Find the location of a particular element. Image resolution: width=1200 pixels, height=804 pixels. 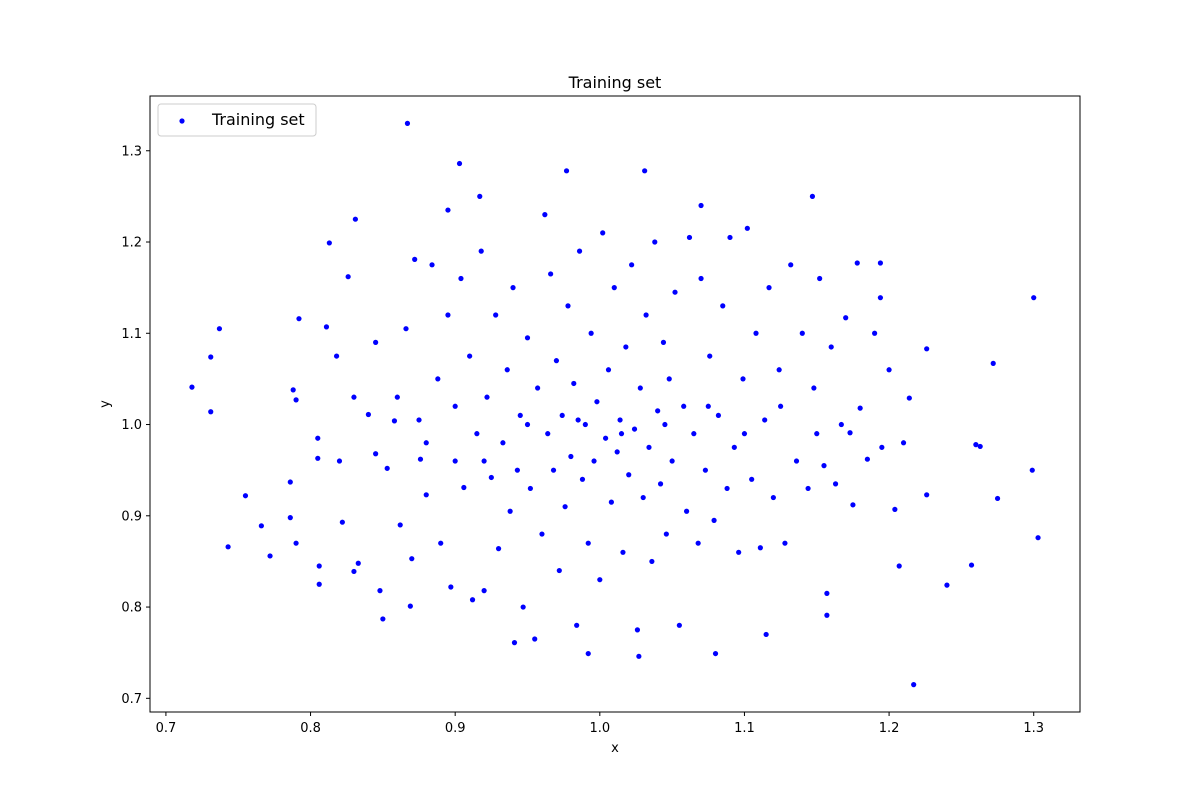

legend-label: Training set is located at coordinates (258, 119).